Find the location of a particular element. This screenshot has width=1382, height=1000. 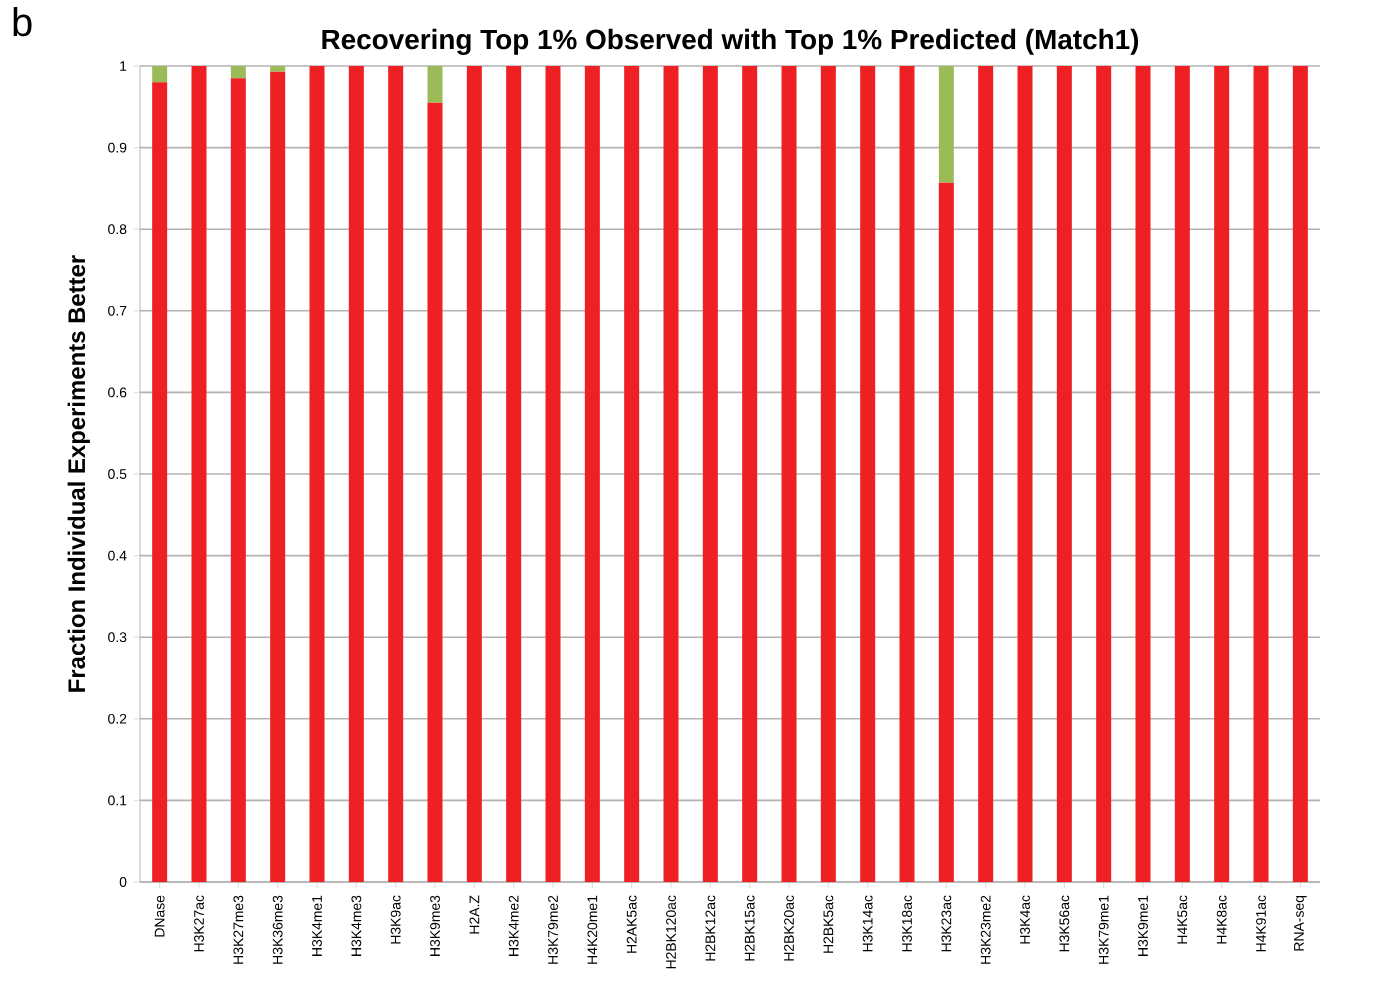

chart-title: Recovering Top 1% Observed with Top 1% Predicted (Match1) is located at coordinates (730, 41).